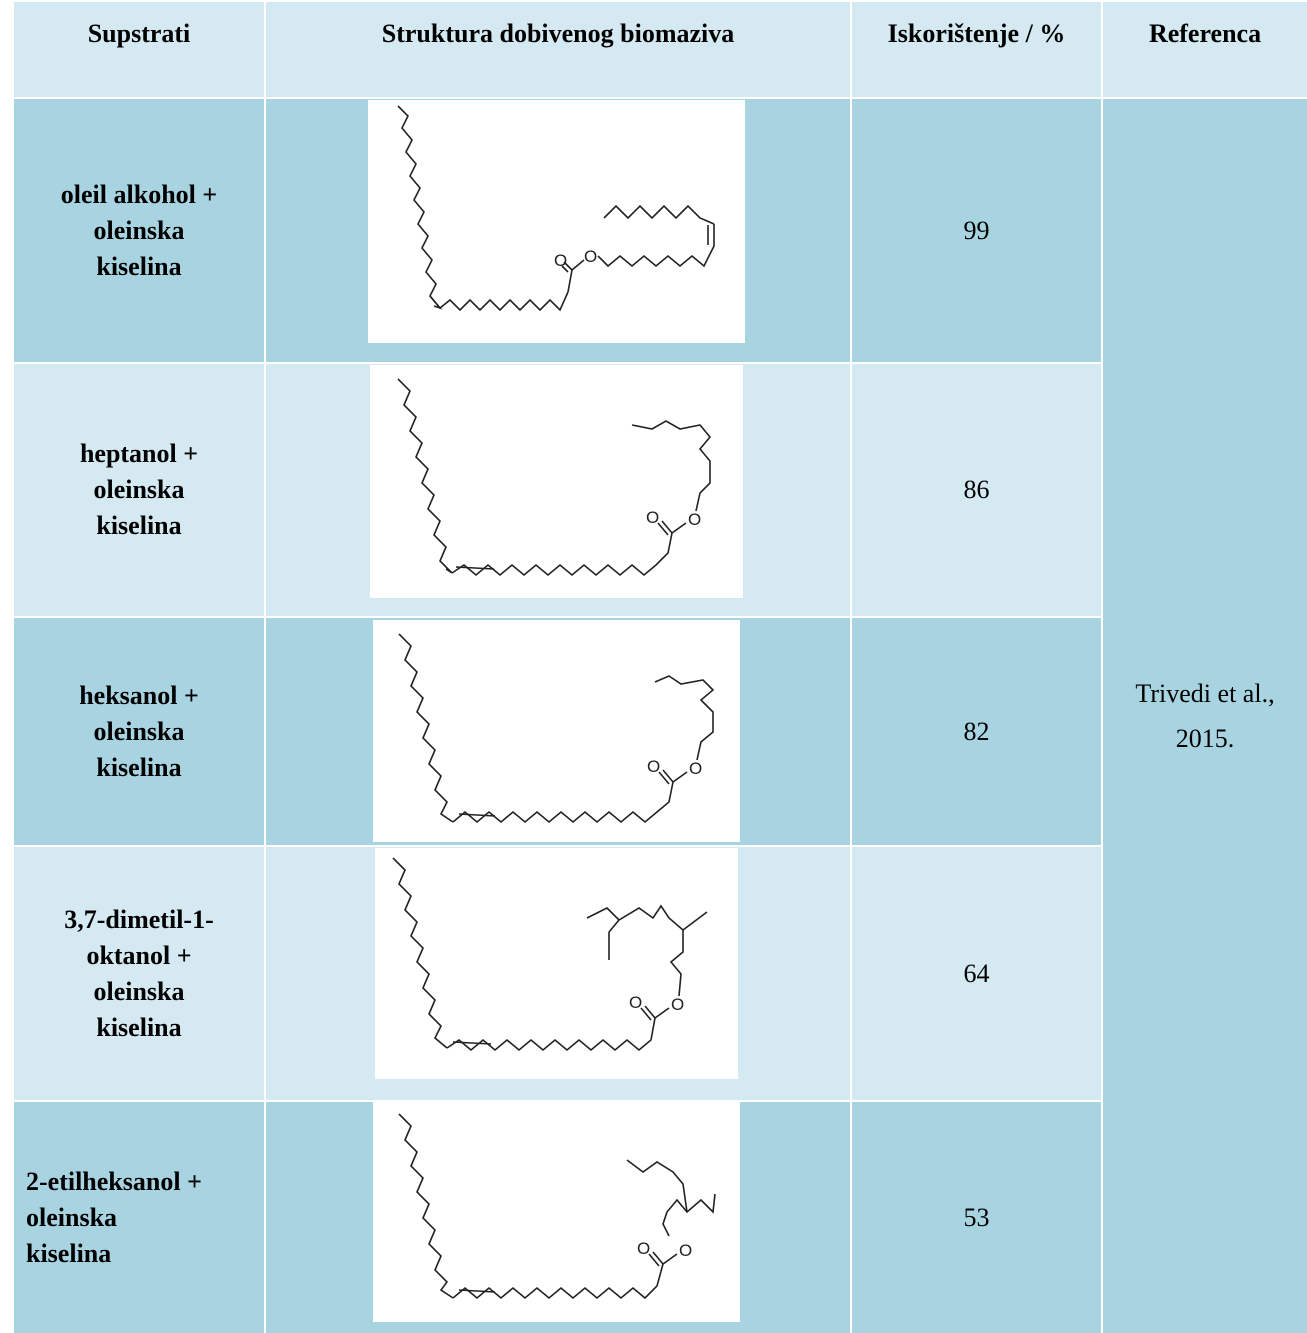  I want to click on substrate-line: heksanol +, so click(139, 695).